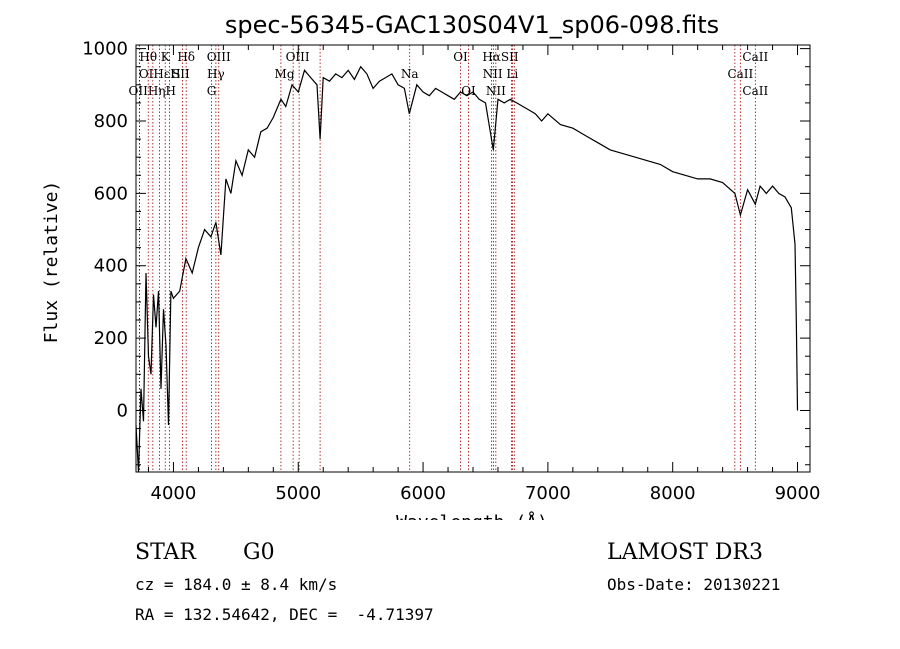  What do you see at coordinates (285, 74) in the screenshot?
I see `line-label-11: Mg` at bounding box center [285, 74].